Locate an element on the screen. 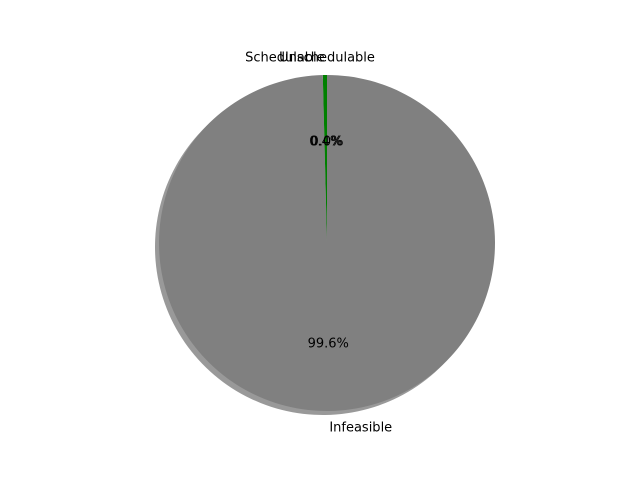  pie-percent-label-schedulable: 0.4% is located at coordinates (325, 142).